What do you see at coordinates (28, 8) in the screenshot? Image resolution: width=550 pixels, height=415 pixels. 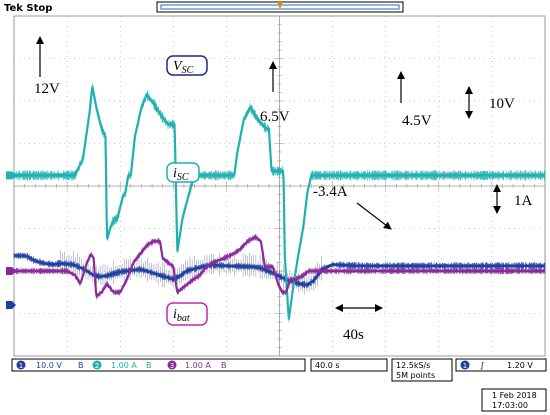 I see `run-status: Tek Stop` at bounding box center [28, 8].